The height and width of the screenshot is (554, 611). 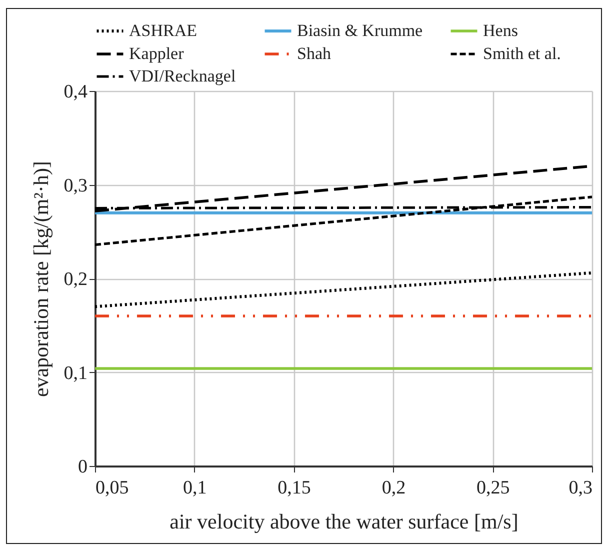 What do you see at coordinates (76, 185) in the screenshot?
I see `y-tick-label: 0,3` at bounding box center [76, 185].